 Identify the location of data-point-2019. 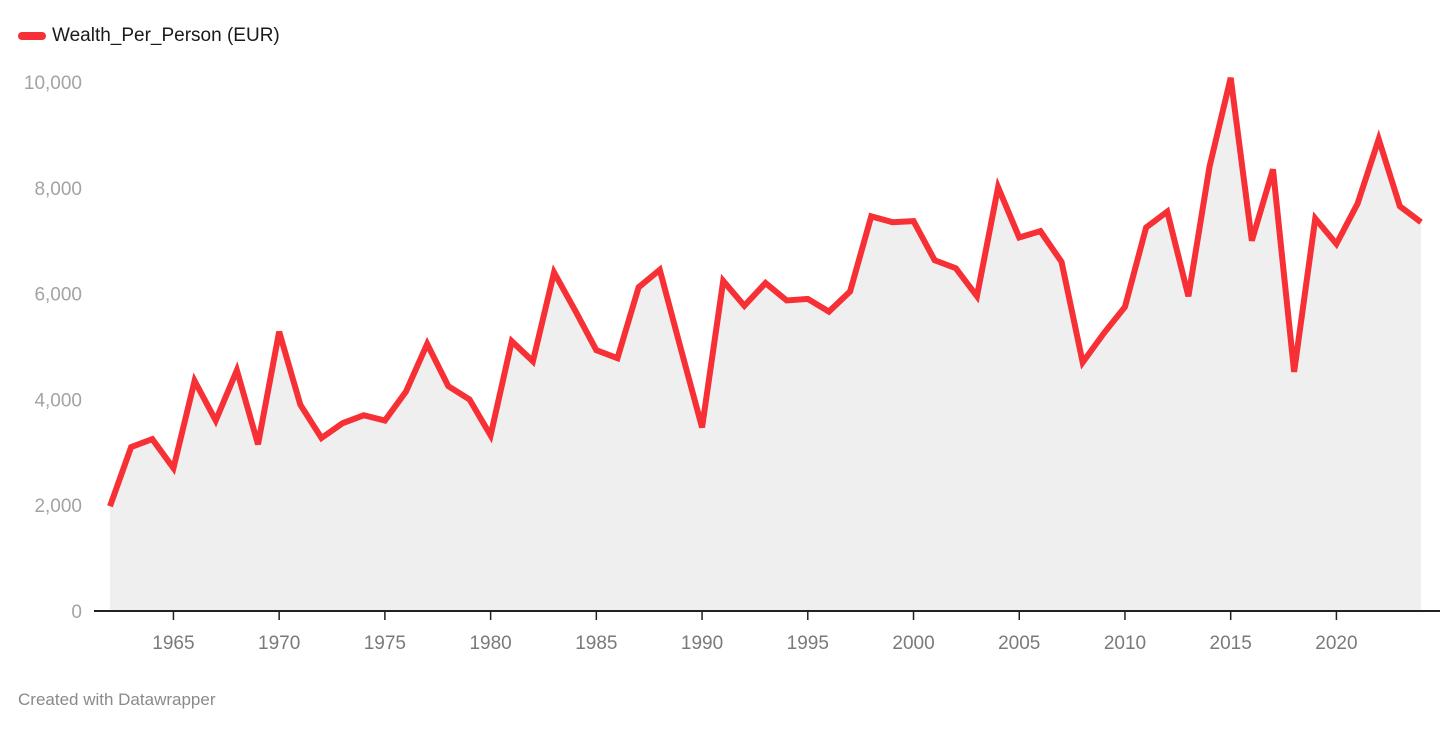
(1315, 218).